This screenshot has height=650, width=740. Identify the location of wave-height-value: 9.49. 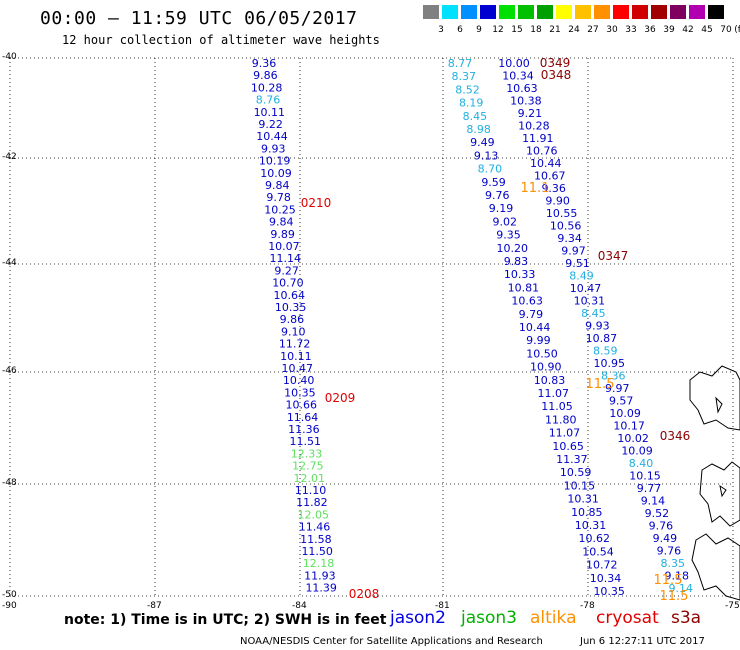
(482, 142).